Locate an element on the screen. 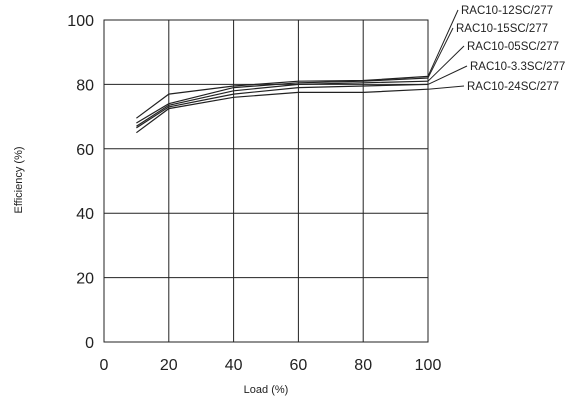  series-lines is located at coordinates (282, 104).